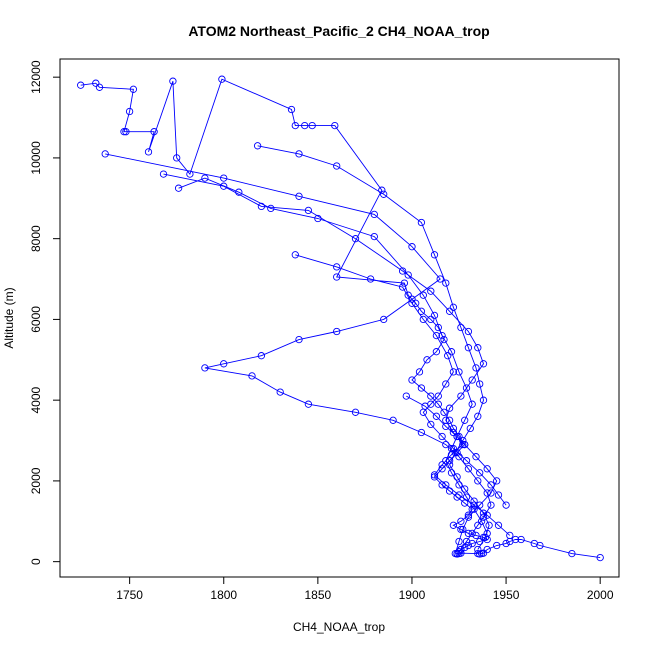  Describe the element at coordinates (36, 399) in the screenshot. I see `y-tick-label: 4000` at that location.